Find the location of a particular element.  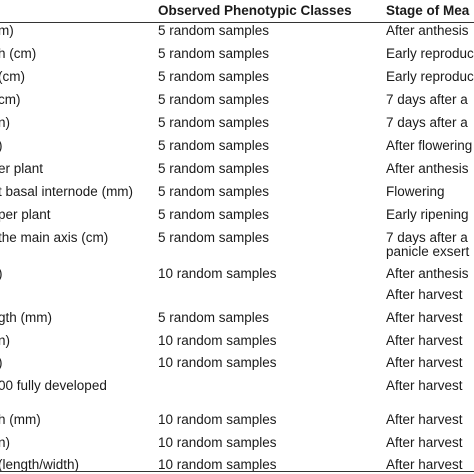

trait-cell: per plant is located at coordinates (25, 214).